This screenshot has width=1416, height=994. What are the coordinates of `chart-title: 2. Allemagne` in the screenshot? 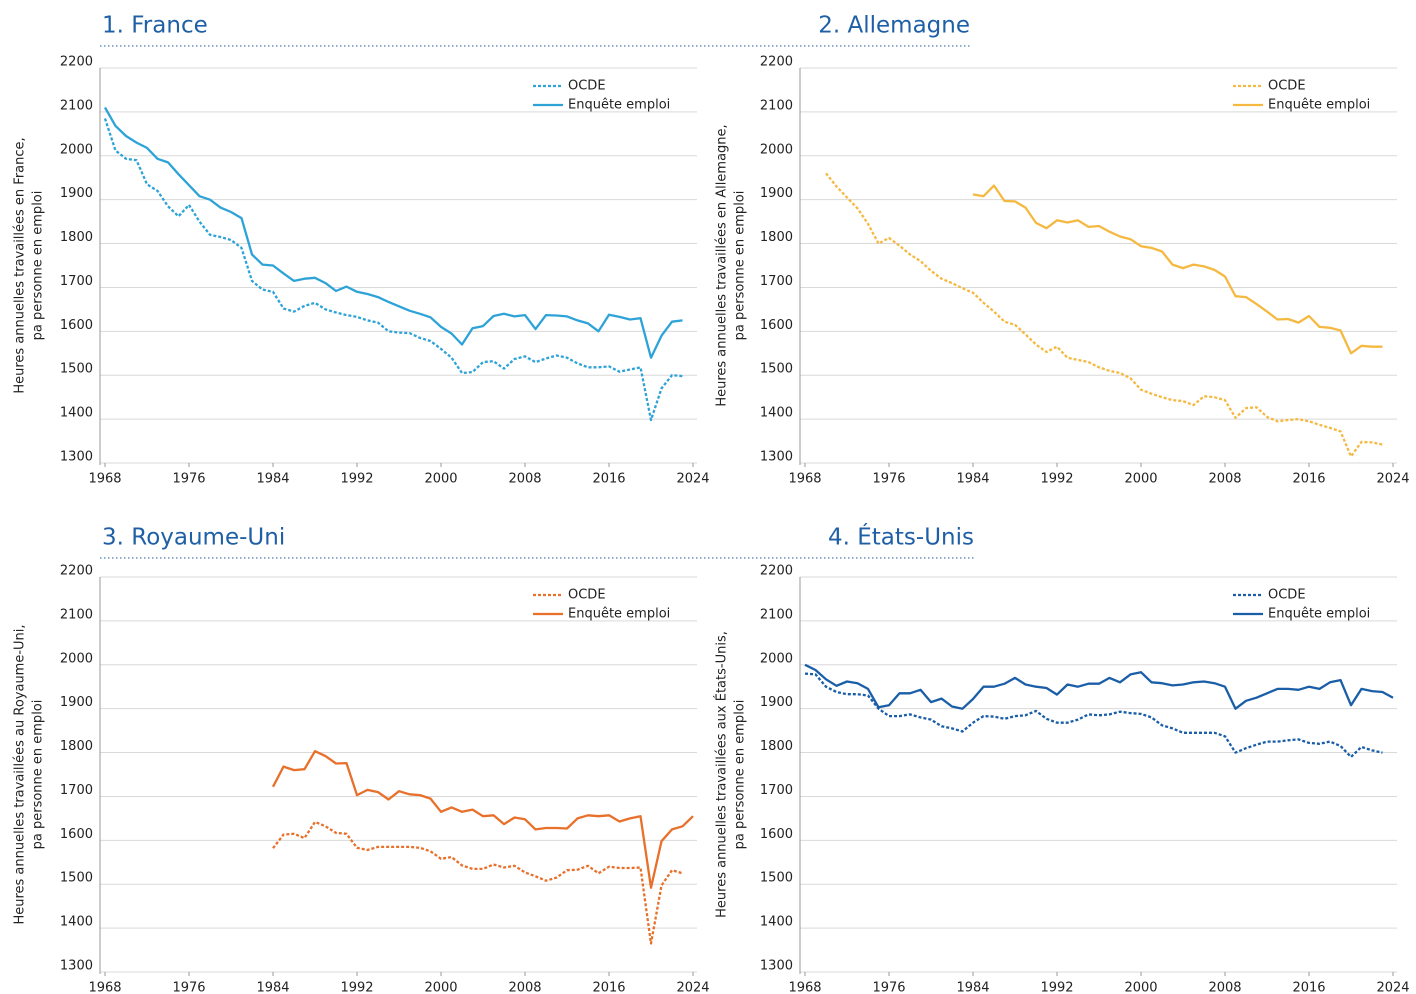 It's located at (894, 26).